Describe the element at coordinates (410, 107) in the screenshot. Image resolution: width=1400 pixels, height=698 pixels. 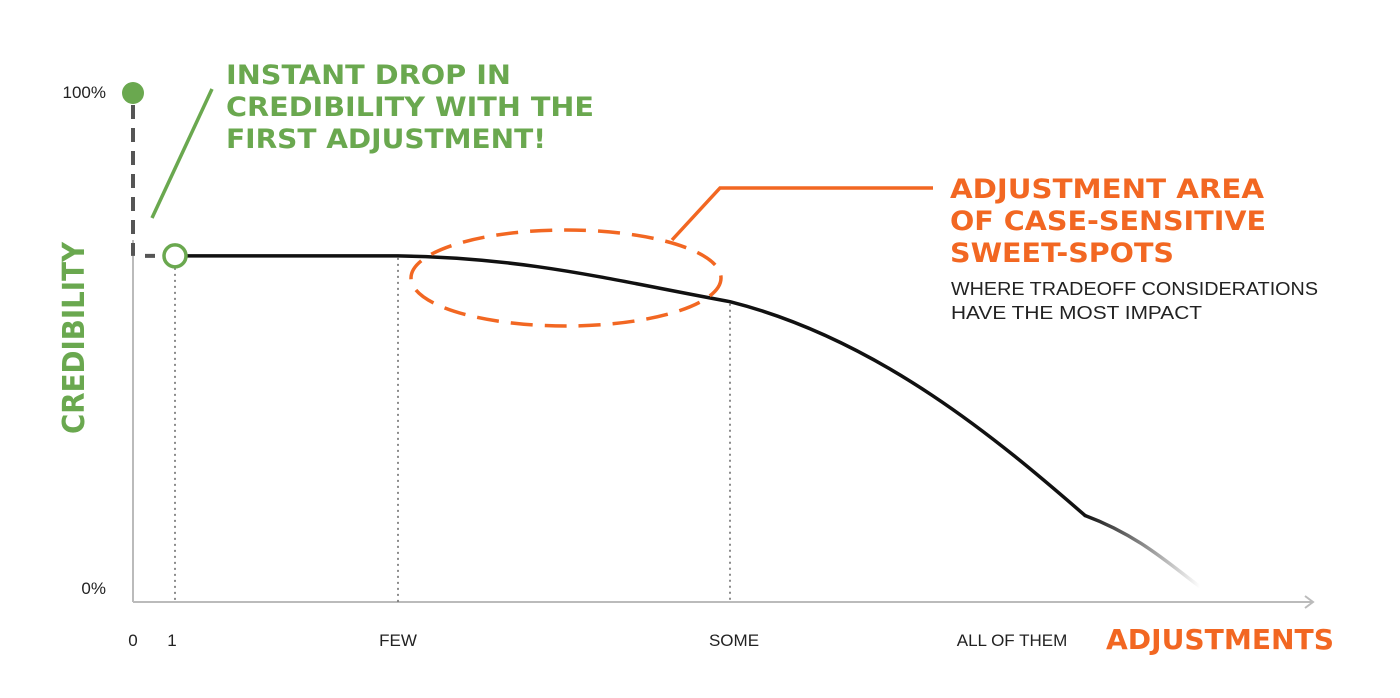
I see `instant-drop-line-2: CREDIBILITY WITH THE` at that location.